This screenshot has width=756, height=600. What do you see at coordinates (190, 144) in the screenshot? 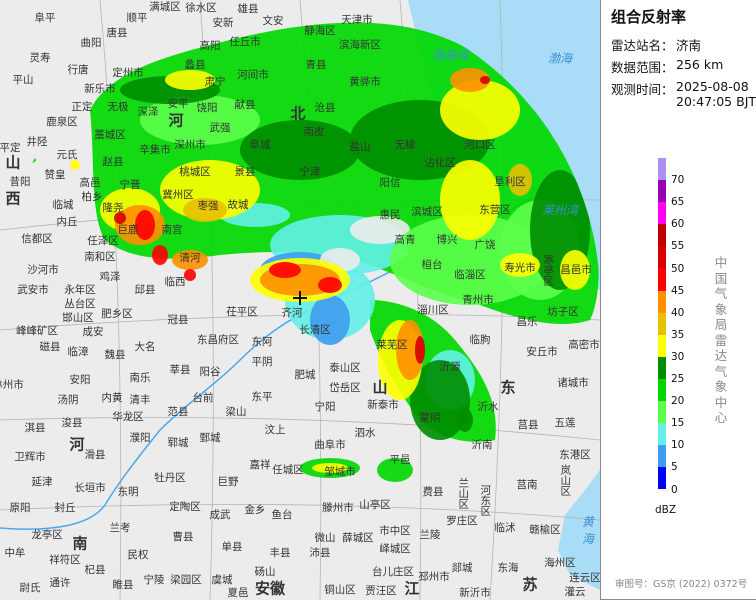
I see `place-label: 深州市` at bounding box center [190, 144].